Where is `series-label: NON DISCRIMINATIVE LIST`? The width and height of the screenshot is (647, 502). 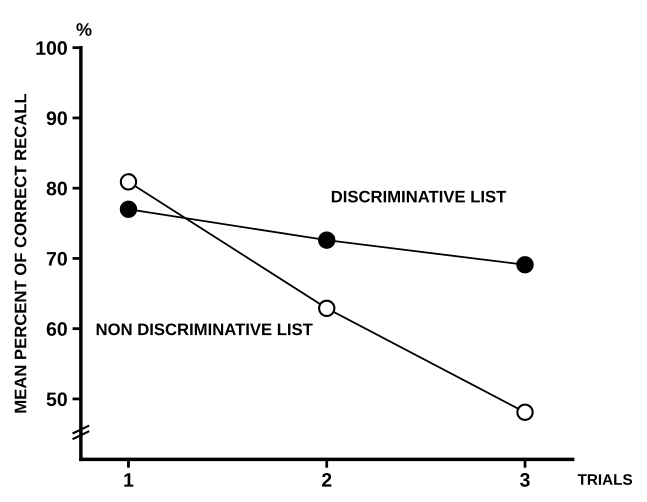
series-label: NON DISCRIMINATIVE LIST is located at coordinates (204, 329).